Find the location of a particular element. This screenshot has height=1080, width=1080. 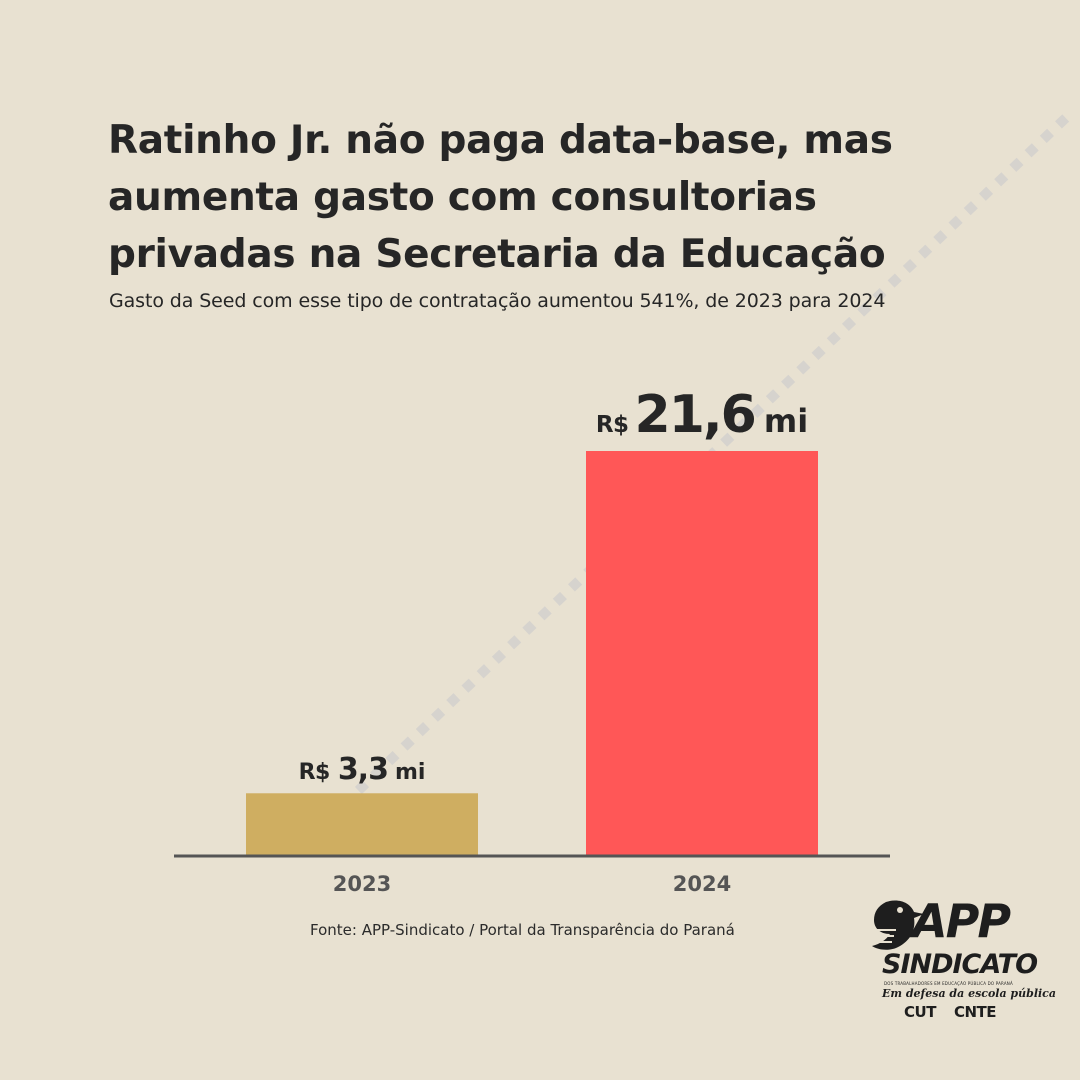

value-label-2023-currency: R$ is located at coordinates (314, 772).